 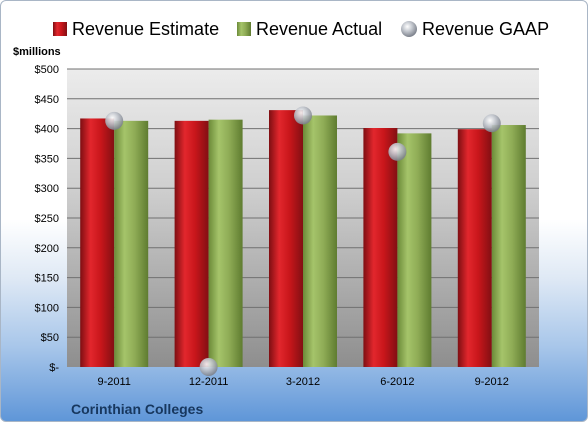 What do you see at coordinates (47, 308) in the screenshot?
I see `y-tick-label: $100` at bounding box center [47, 308].